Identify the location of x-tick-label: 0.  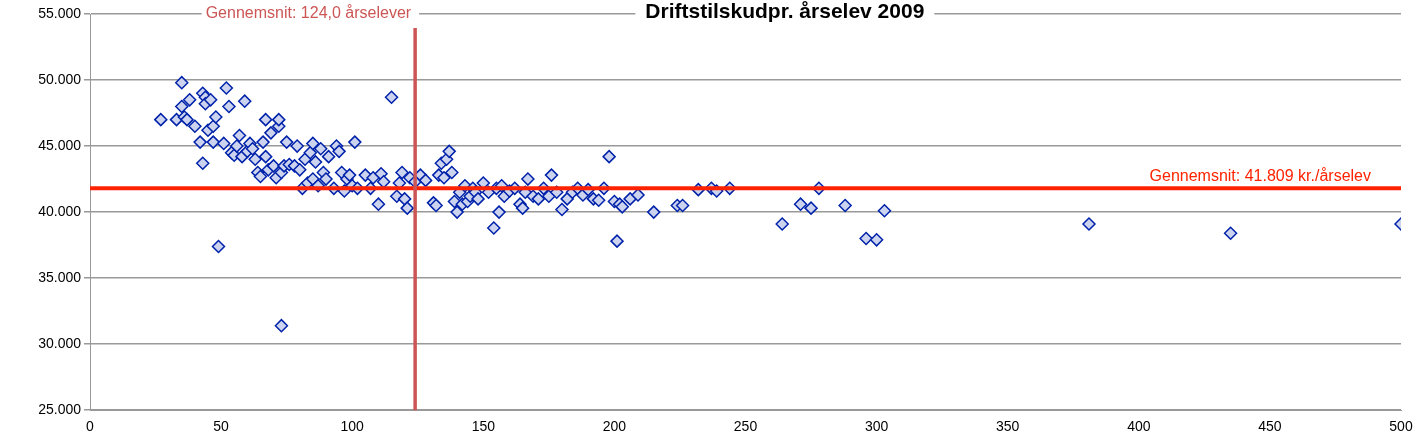
(90, 426).